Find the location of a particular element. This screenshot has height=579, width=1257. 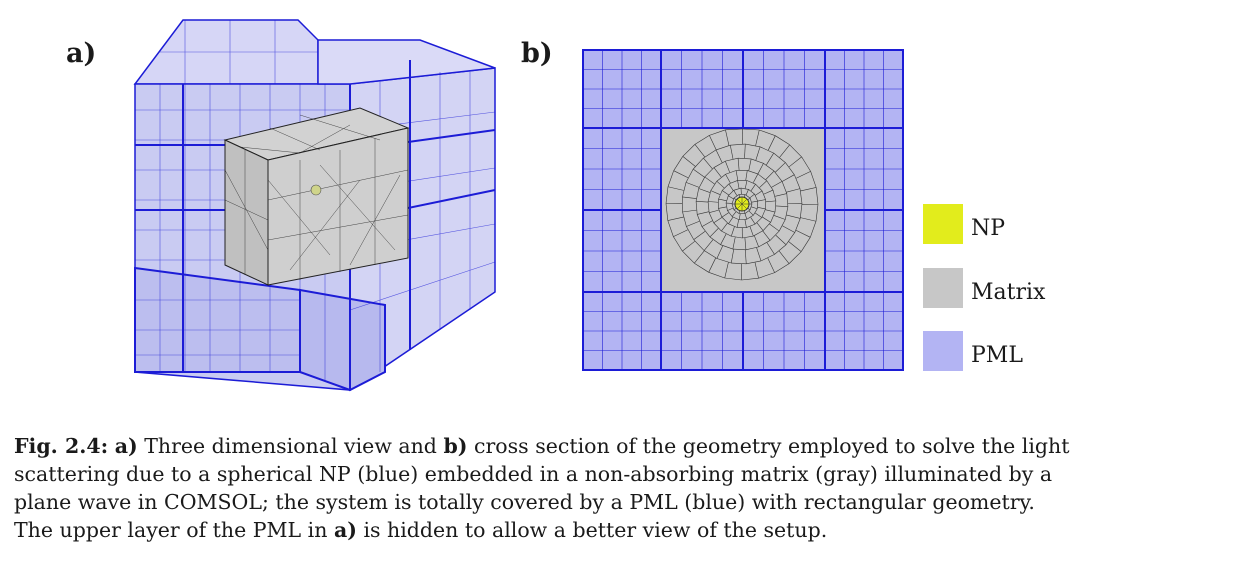

matrix-side is located at coordinates (338, 206).